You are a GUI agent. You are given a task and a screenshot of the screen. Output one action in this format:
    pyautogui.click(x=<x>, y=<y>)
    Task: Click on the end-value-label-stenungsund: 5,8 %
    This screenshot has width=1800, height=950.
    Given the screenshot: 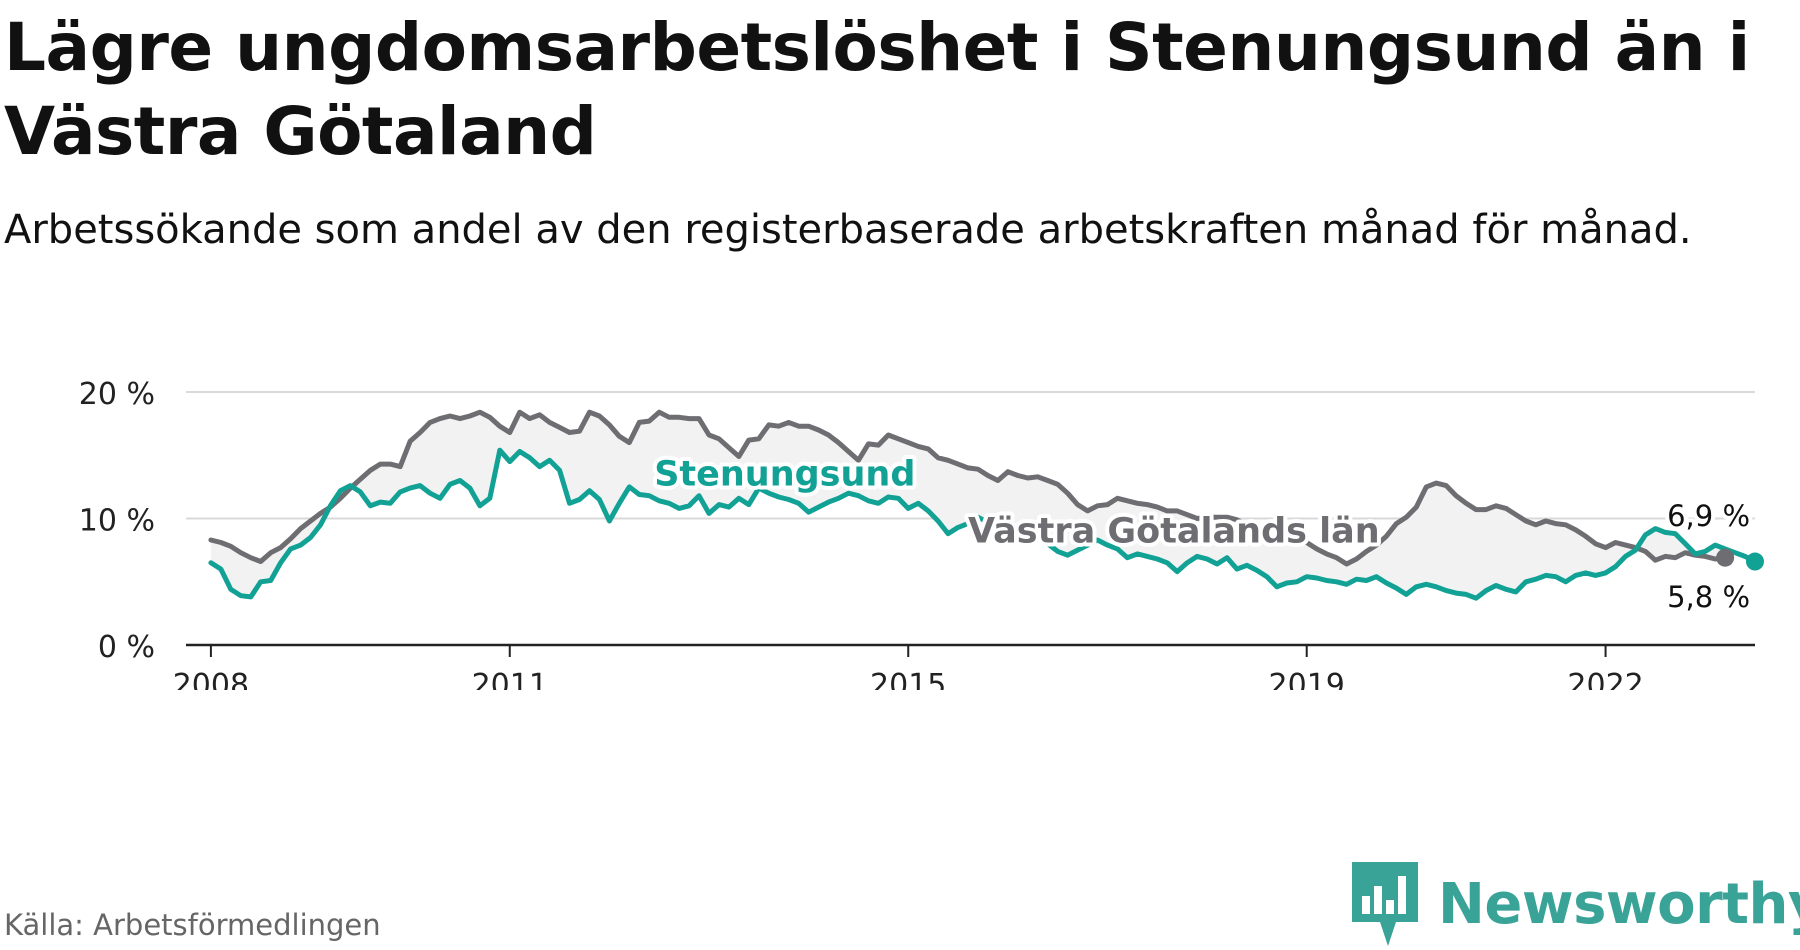 What is the action you would take?
    pyautogui.click(x=1708, y=597)
    